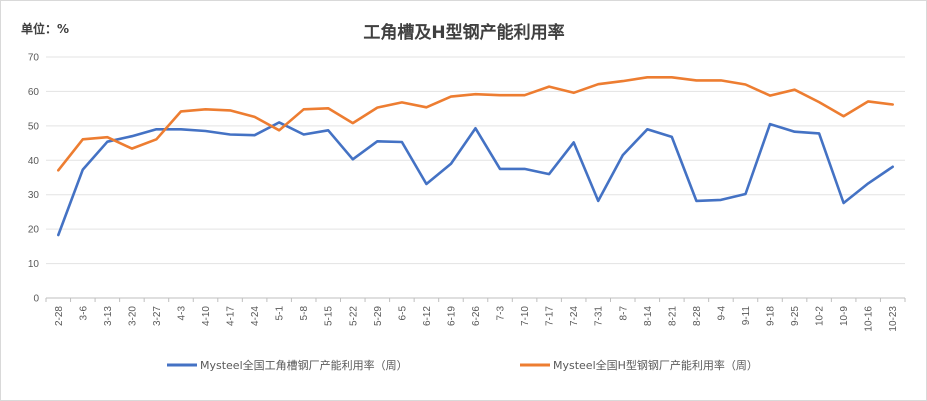 Image resolution: width=927 pixels, height=401 pixels. I want to click on x-tick-label: 4-24, so click(255, 316).